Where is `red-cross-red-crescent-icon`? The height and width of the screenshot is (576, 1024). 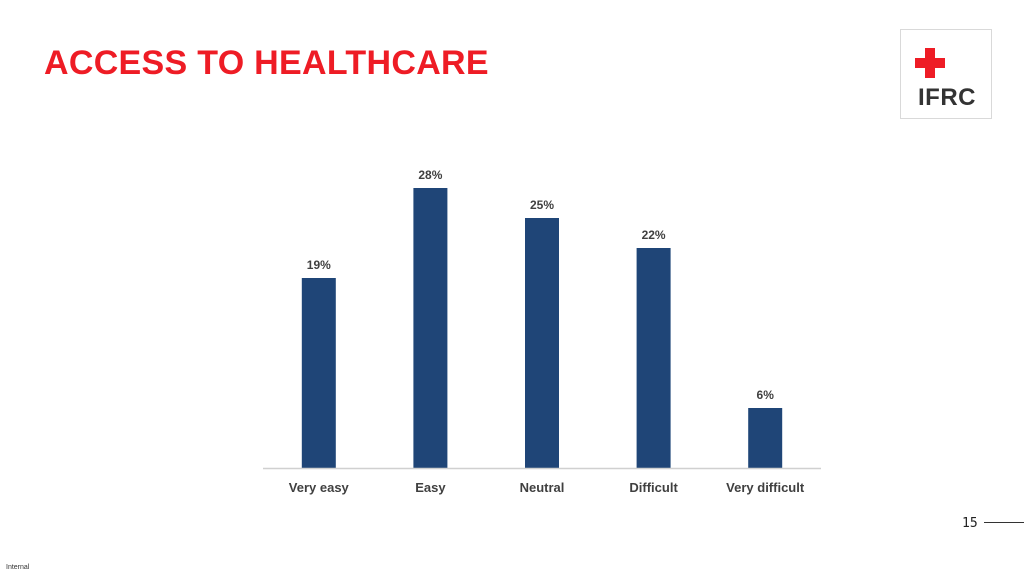 red-cross-red-crescent-icon is located at coordinates (941, 63).